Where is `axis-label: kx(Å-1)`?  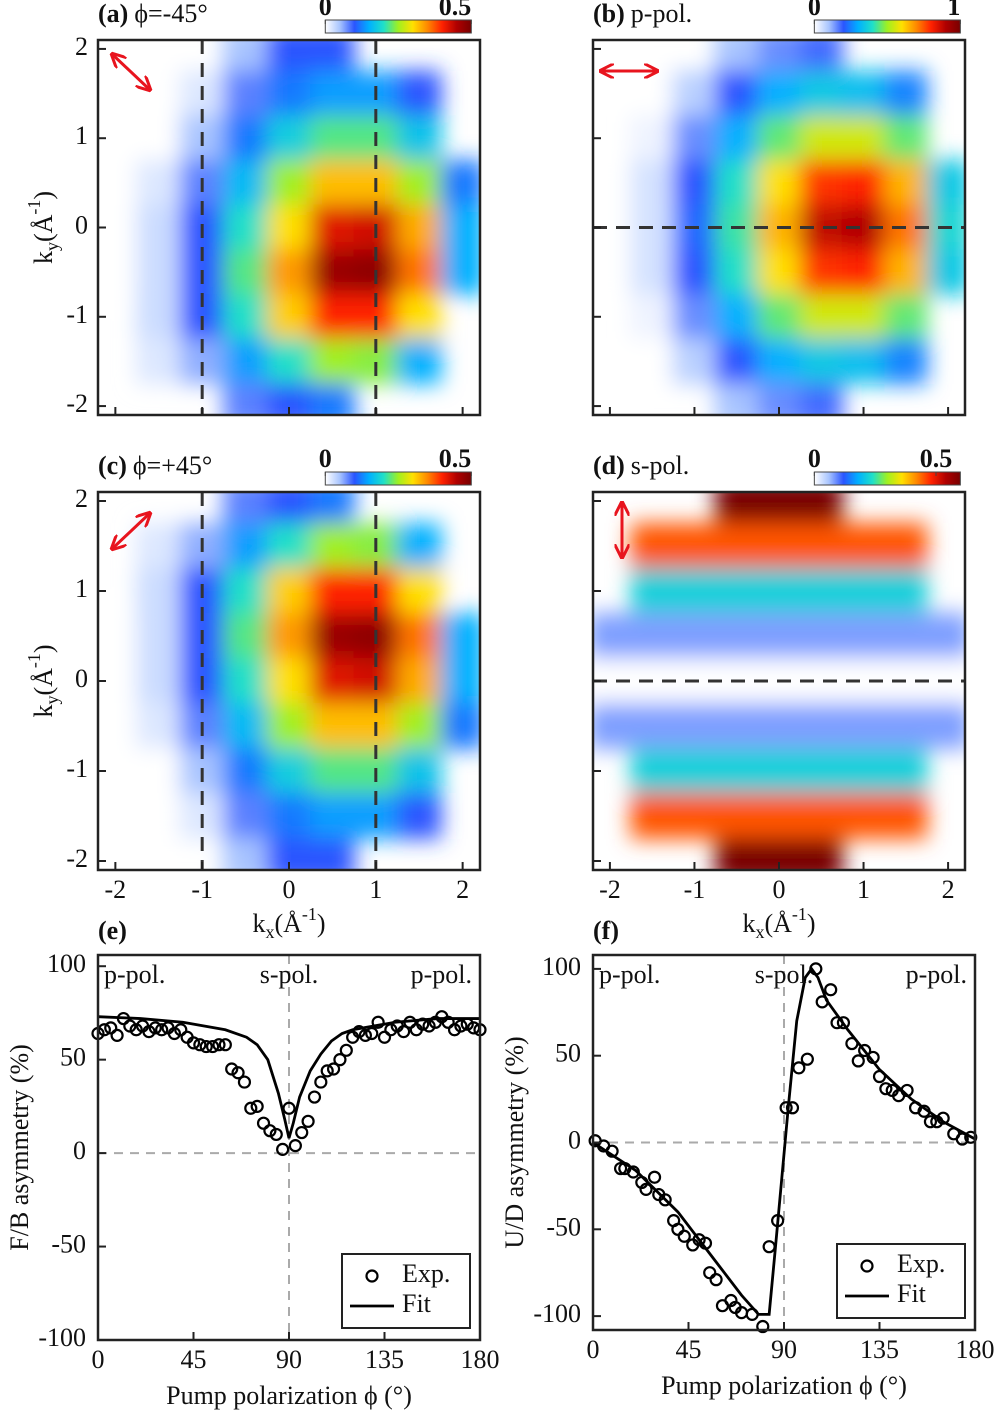
axis-label: kx(Å-1) is located at coordinates (778, 923).